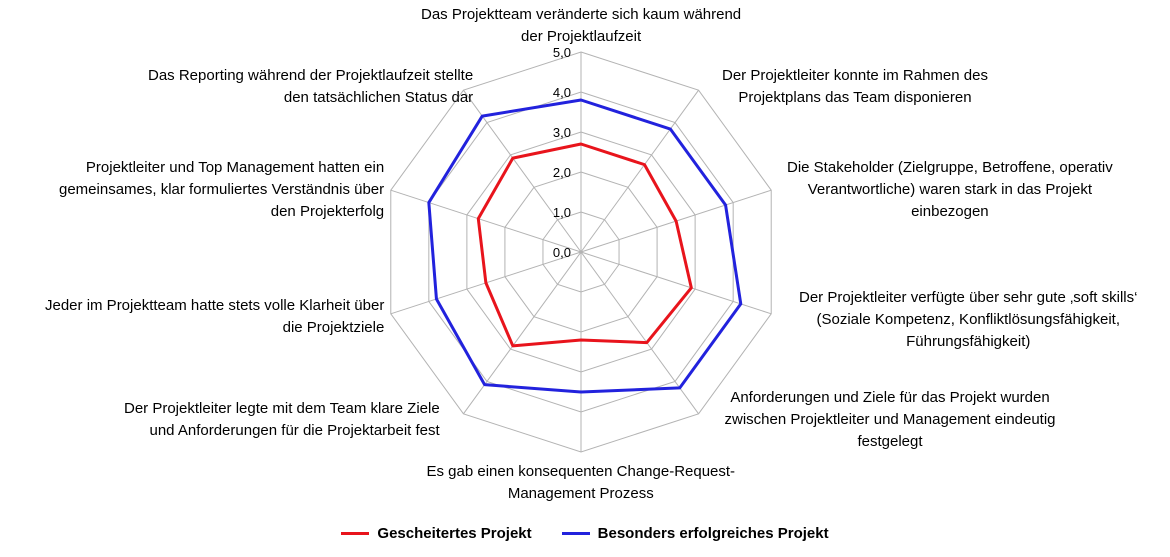 Image resolution: width=1170 pixels, height=557 pixels. I want to click on category-label-line: Der Projektleiter konnte im Rahmen des, so click(855, 75).